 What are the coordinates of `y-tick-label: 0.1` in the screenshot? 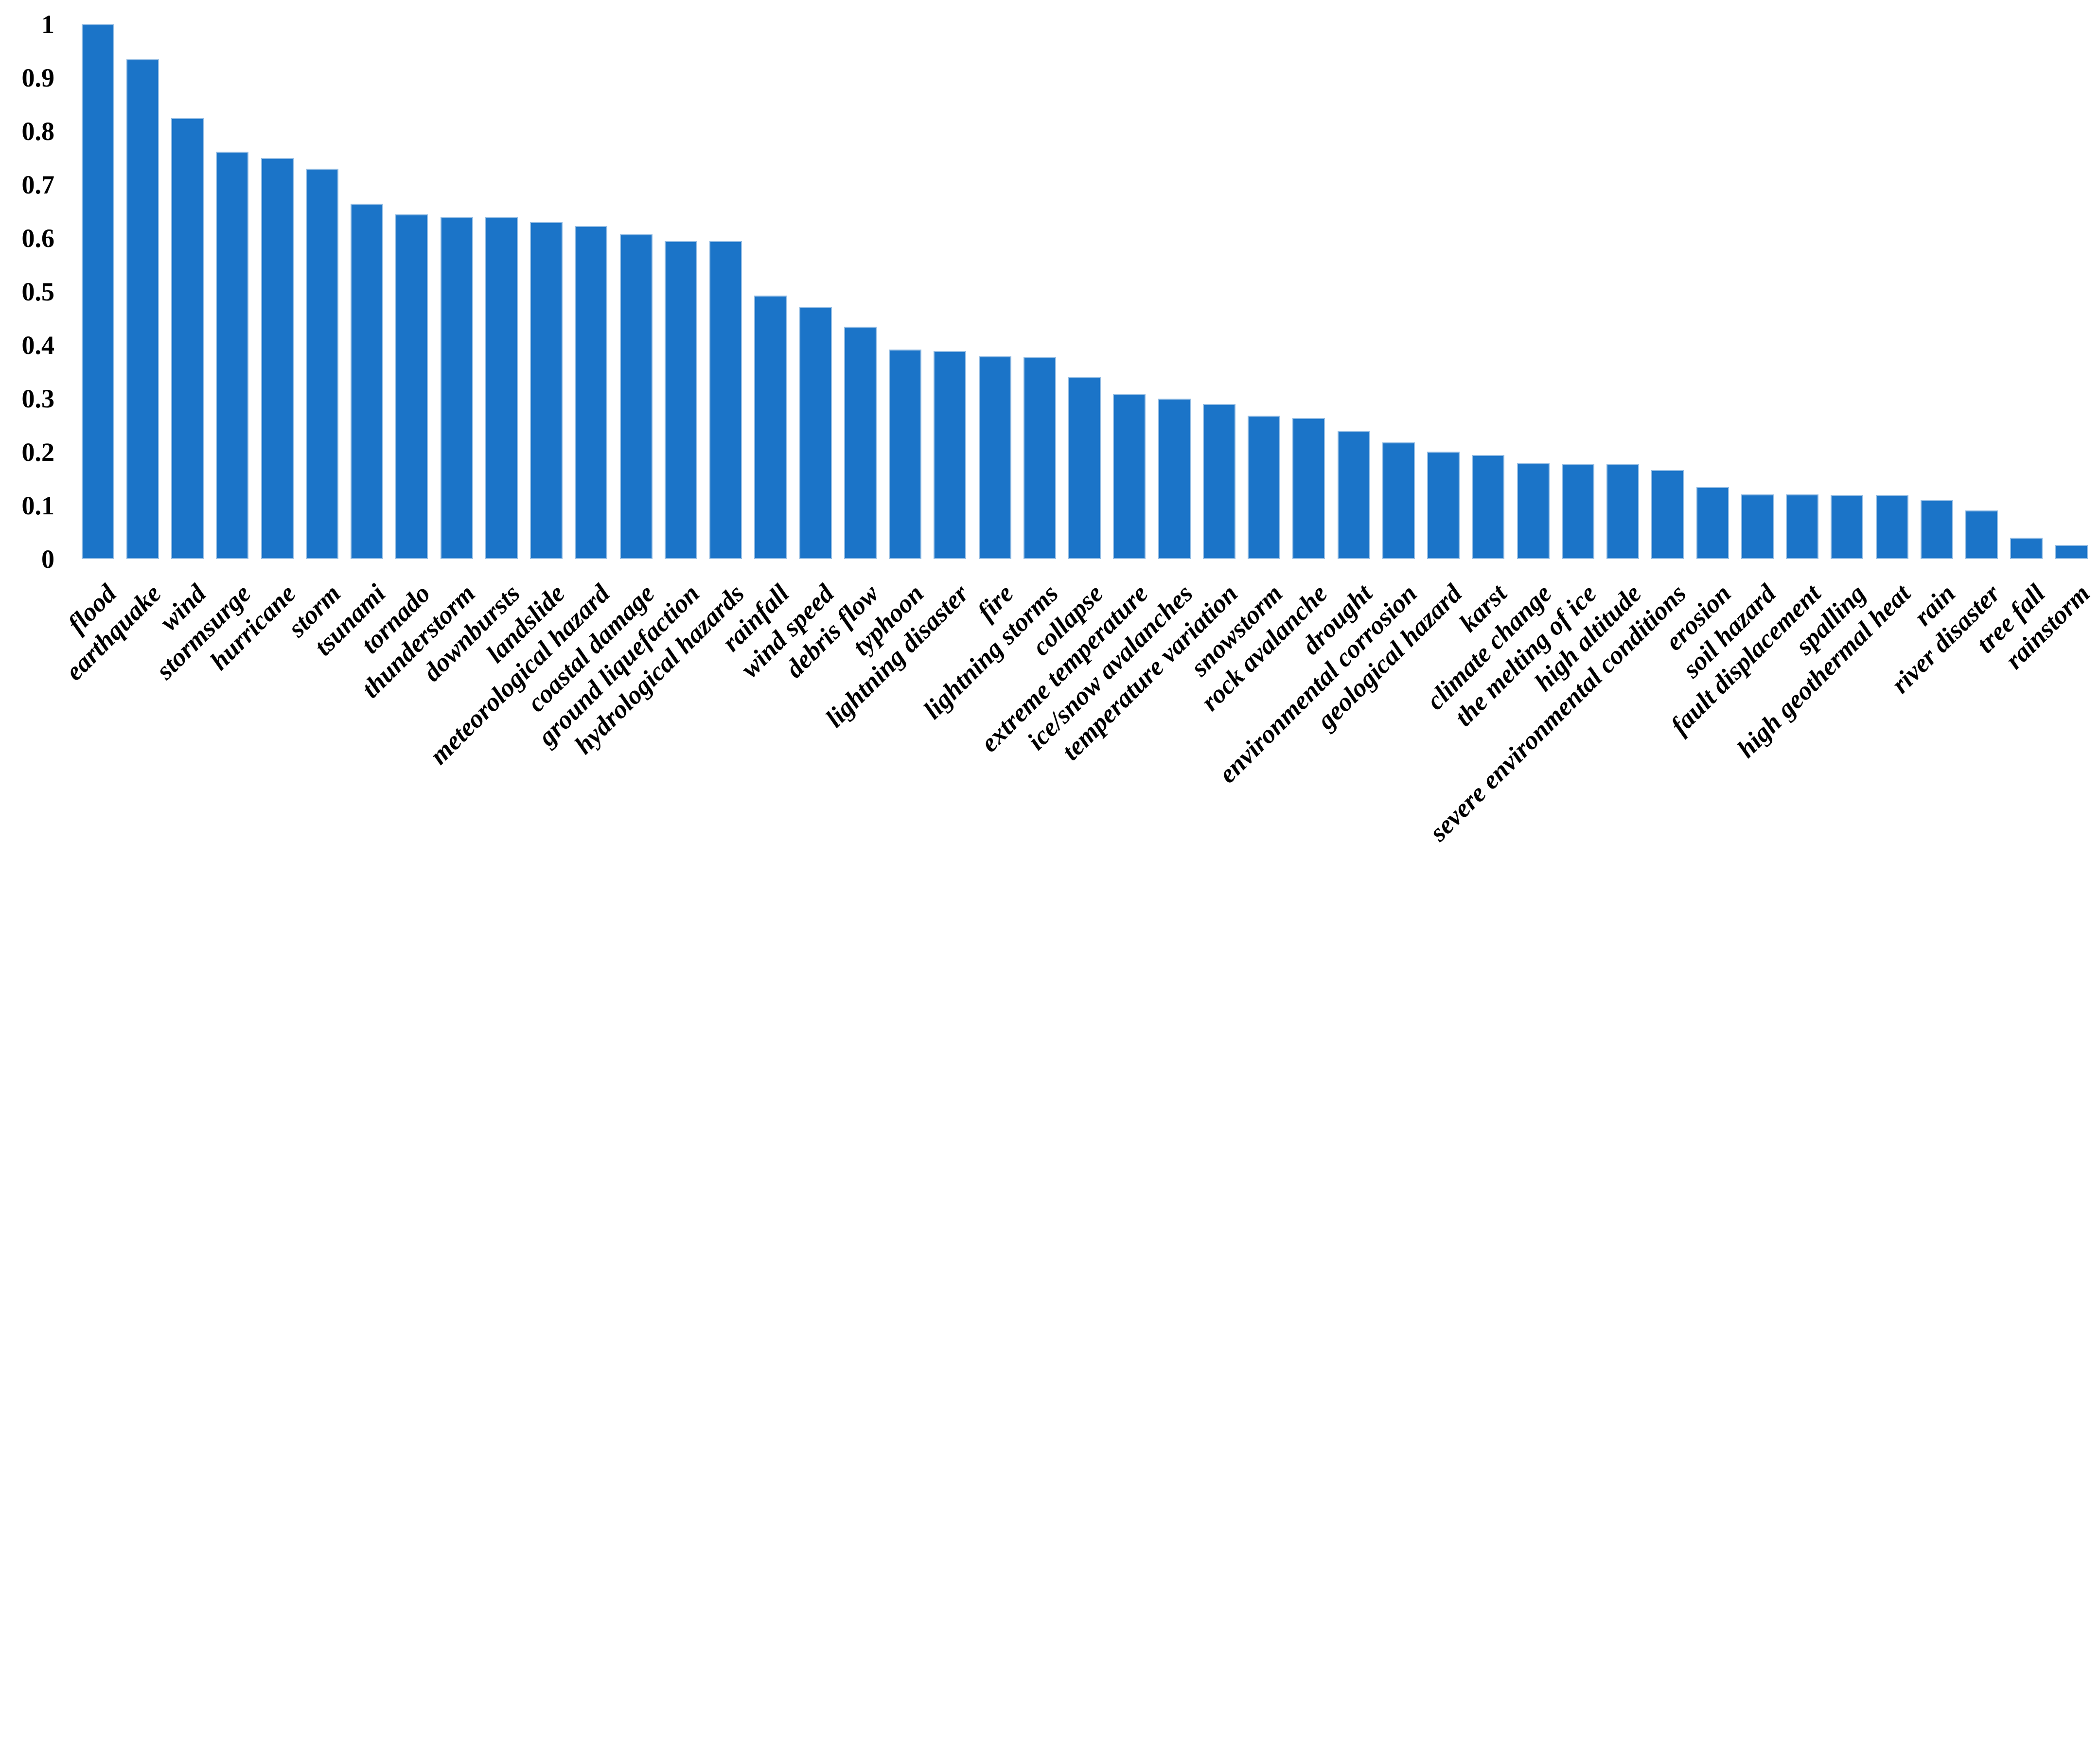 It's located at (38, 505).